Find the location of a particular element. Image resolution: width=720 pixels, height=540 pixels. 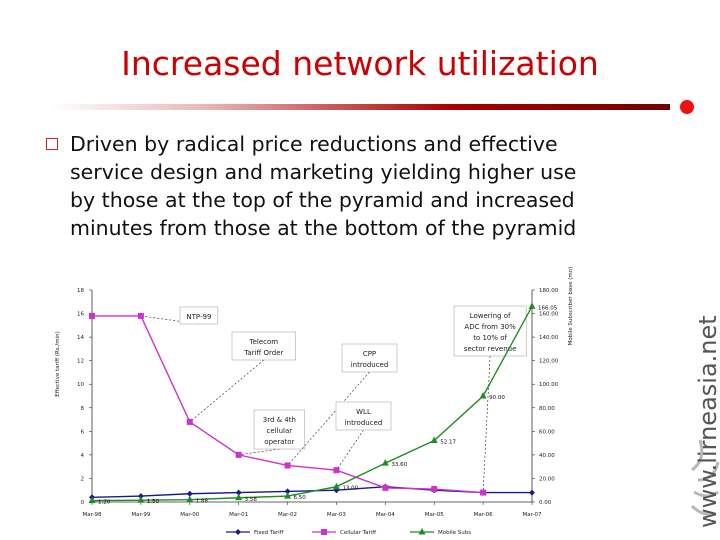

right-tick-label: 140.00 is located at coordinates (549, 338).